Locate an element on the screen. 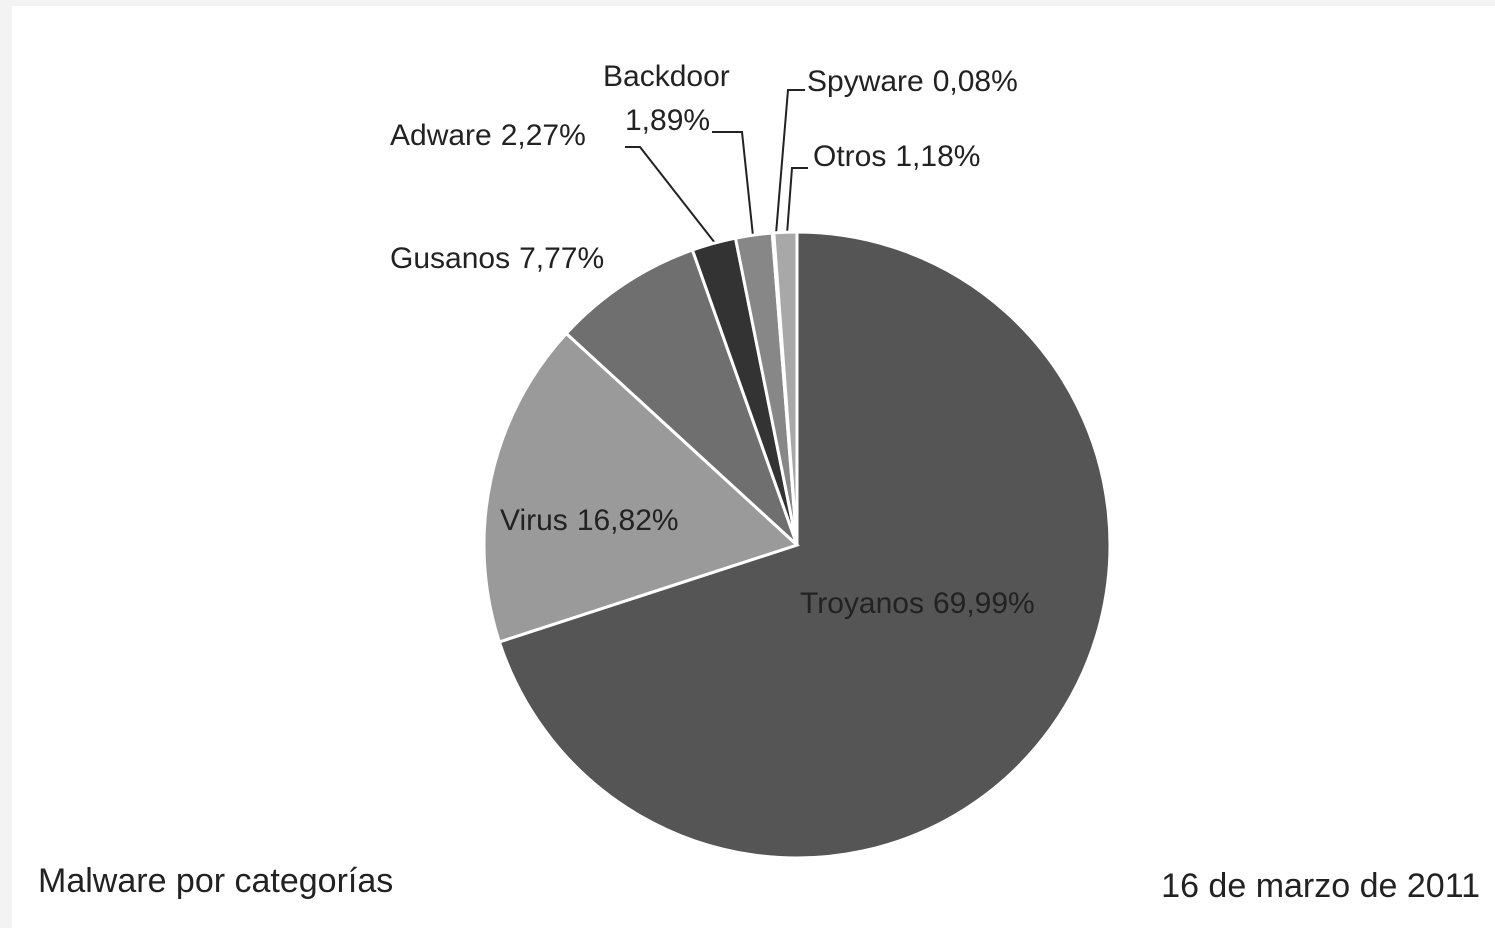 The height and width of the screenshot is (928, 1495). slice-label: Gusanos 7,77% is located at coordinates (497, 258).